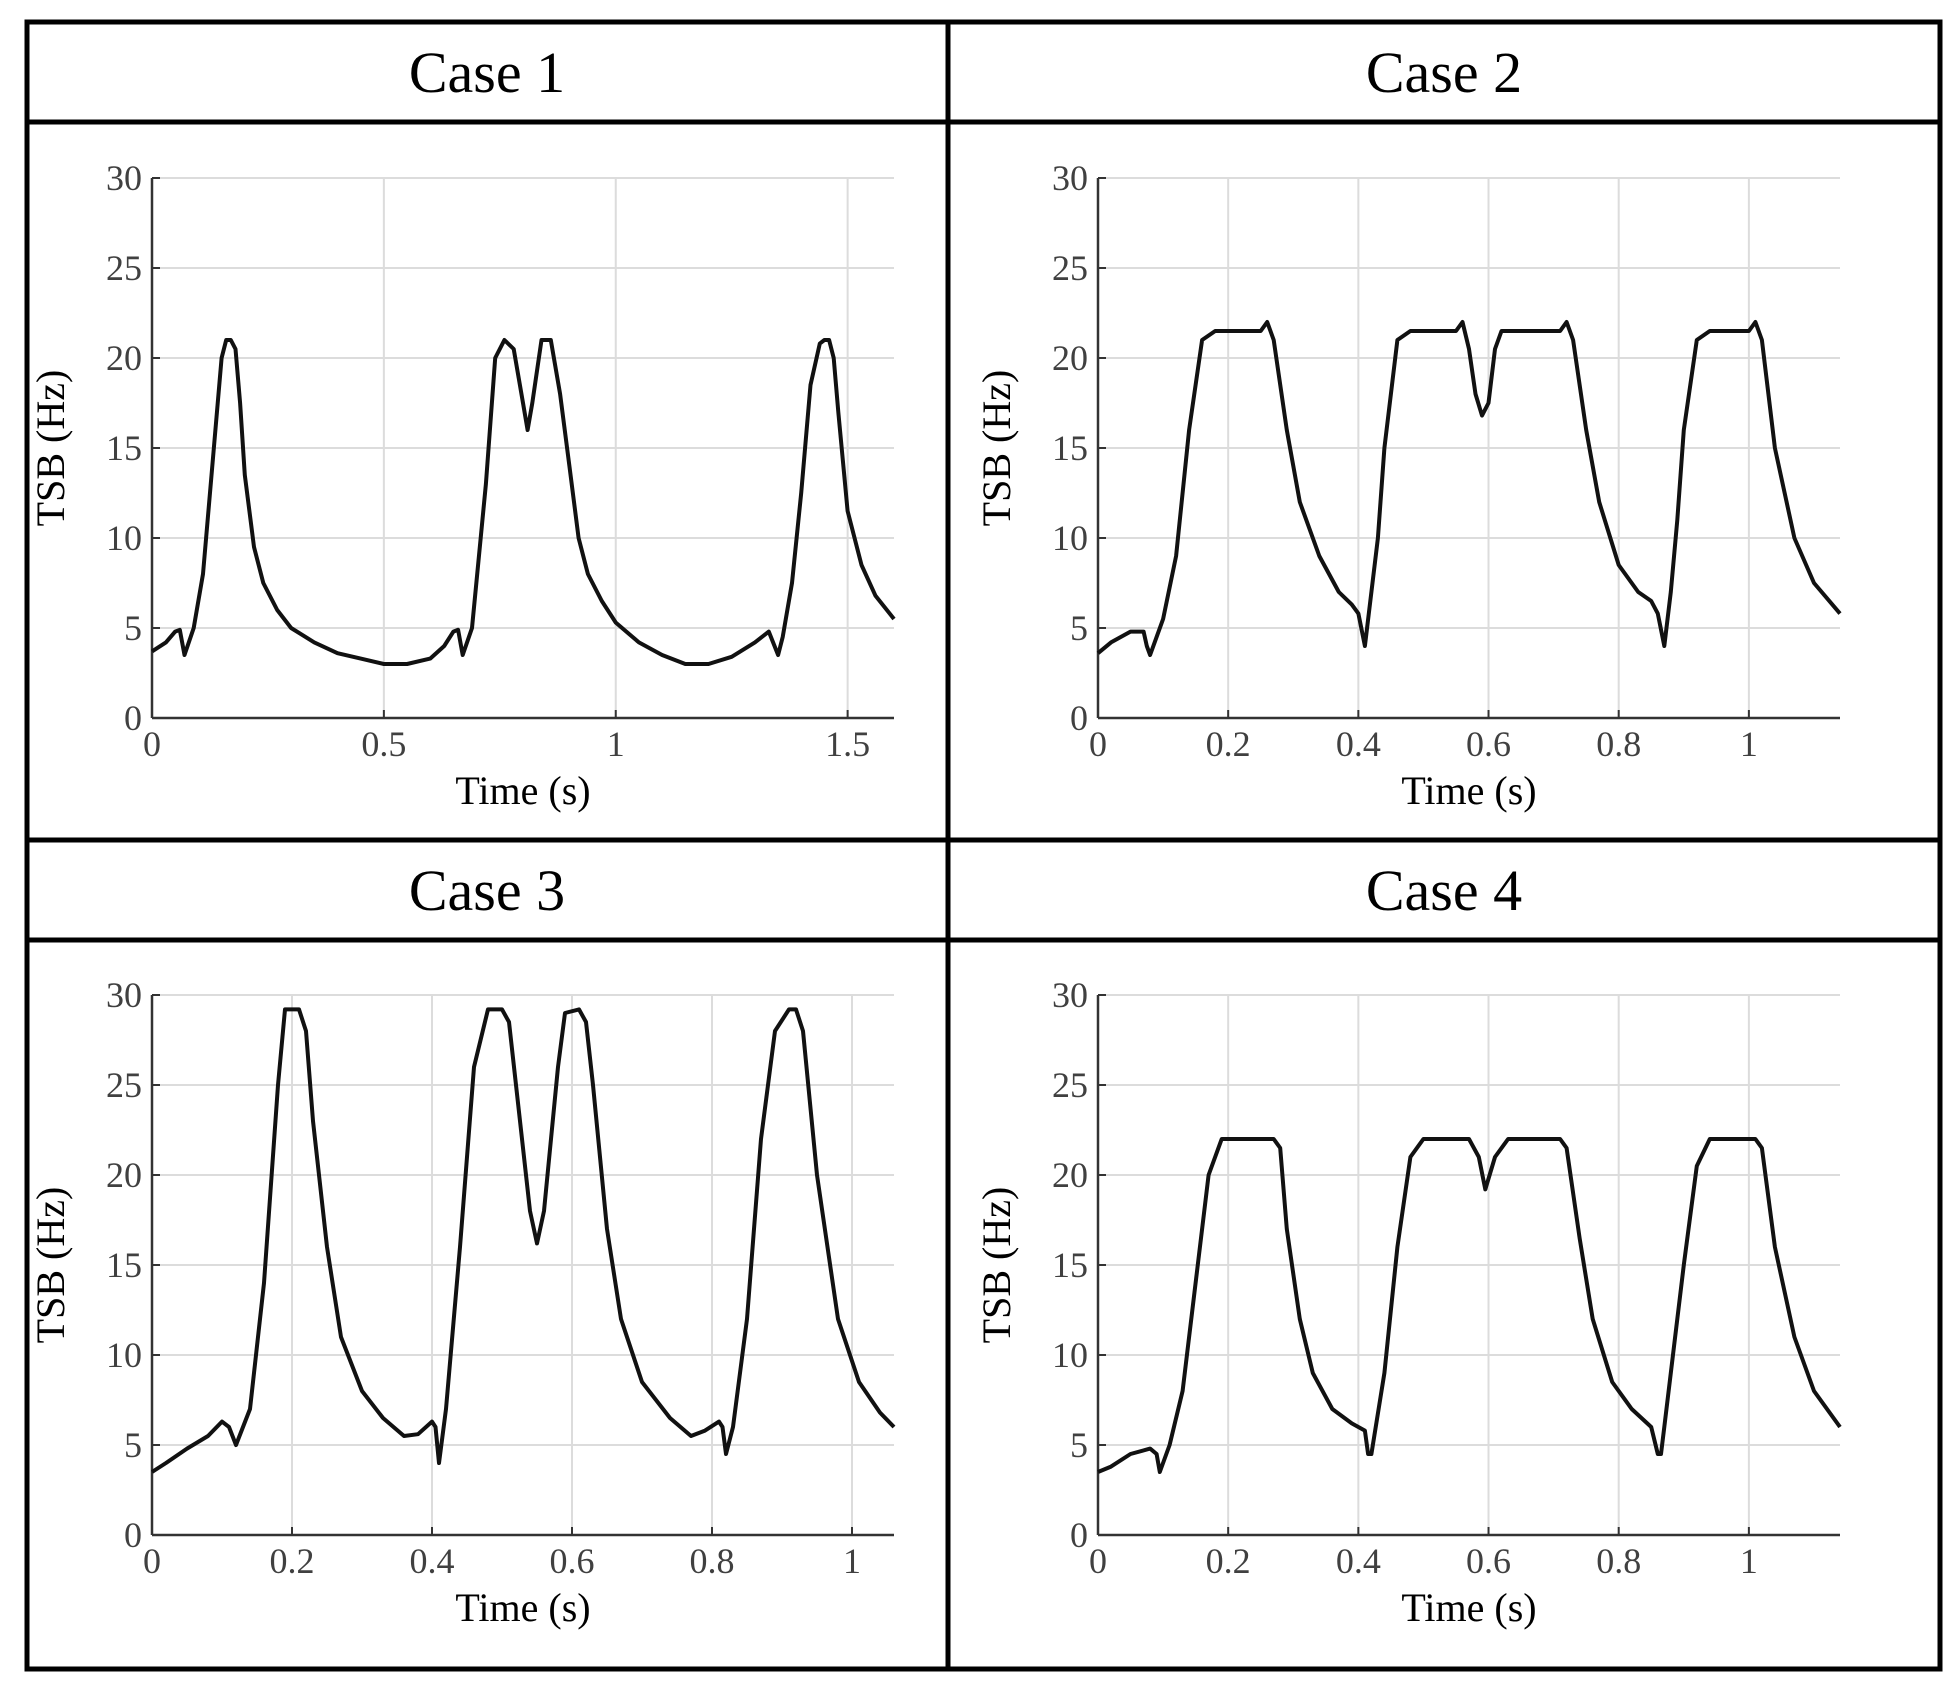  What do you see at coordinates (616, 744) in the screenshot?
I see `case1-x-tick-label: 1` at bounding box center [616, 744].